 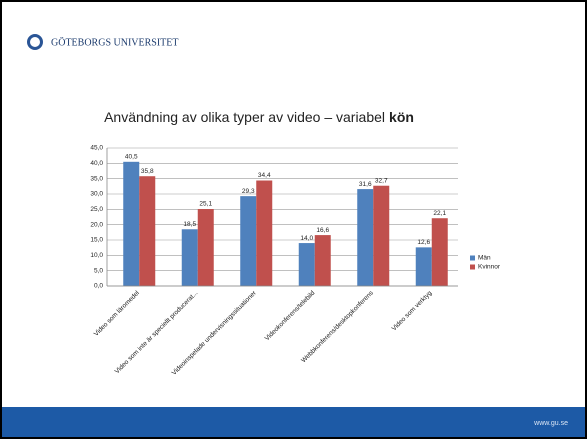 I want to click on y-tick-label: 35,0, so click(x=96, y=178).